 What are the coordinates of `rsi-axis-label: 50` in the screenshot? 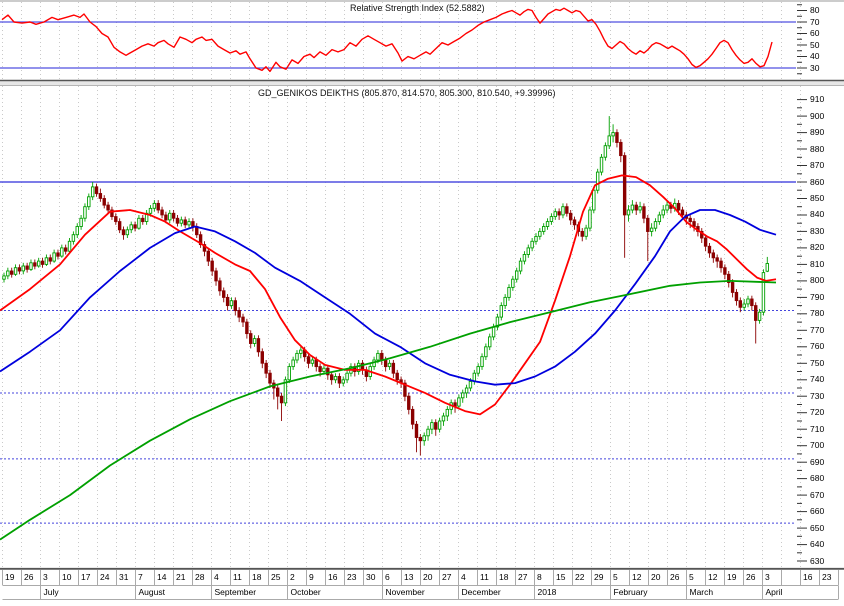 It's located at (815, 44).